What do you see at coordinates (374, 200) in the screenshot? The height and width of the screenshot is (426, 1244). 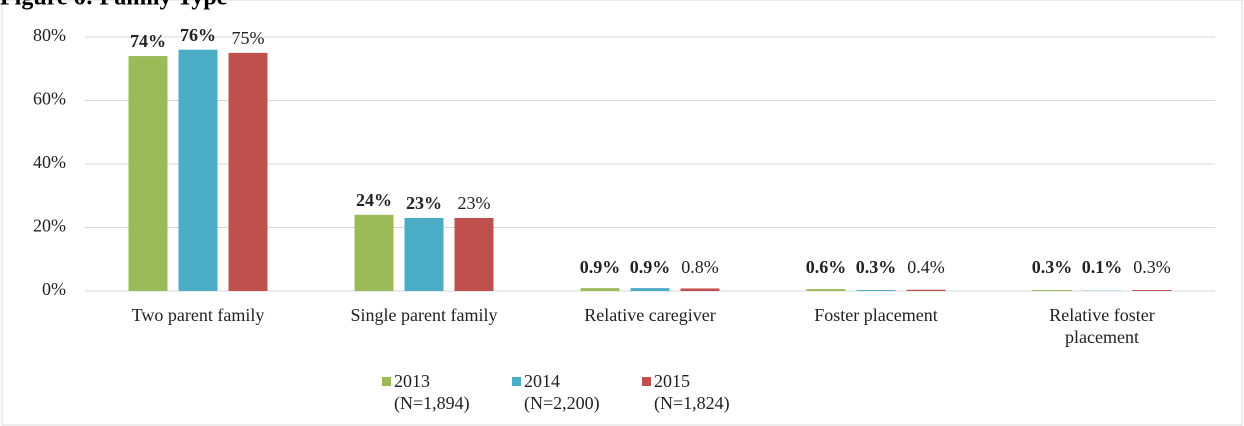 I see `value-label: 24%` at bounding box center [374, 200].